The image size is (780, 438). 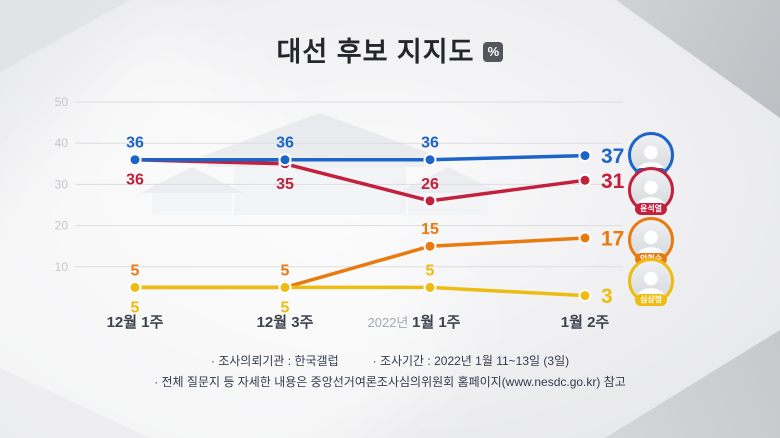 I want to click on candidate-name-badge: 윤석열, so click(x=651, y=209).